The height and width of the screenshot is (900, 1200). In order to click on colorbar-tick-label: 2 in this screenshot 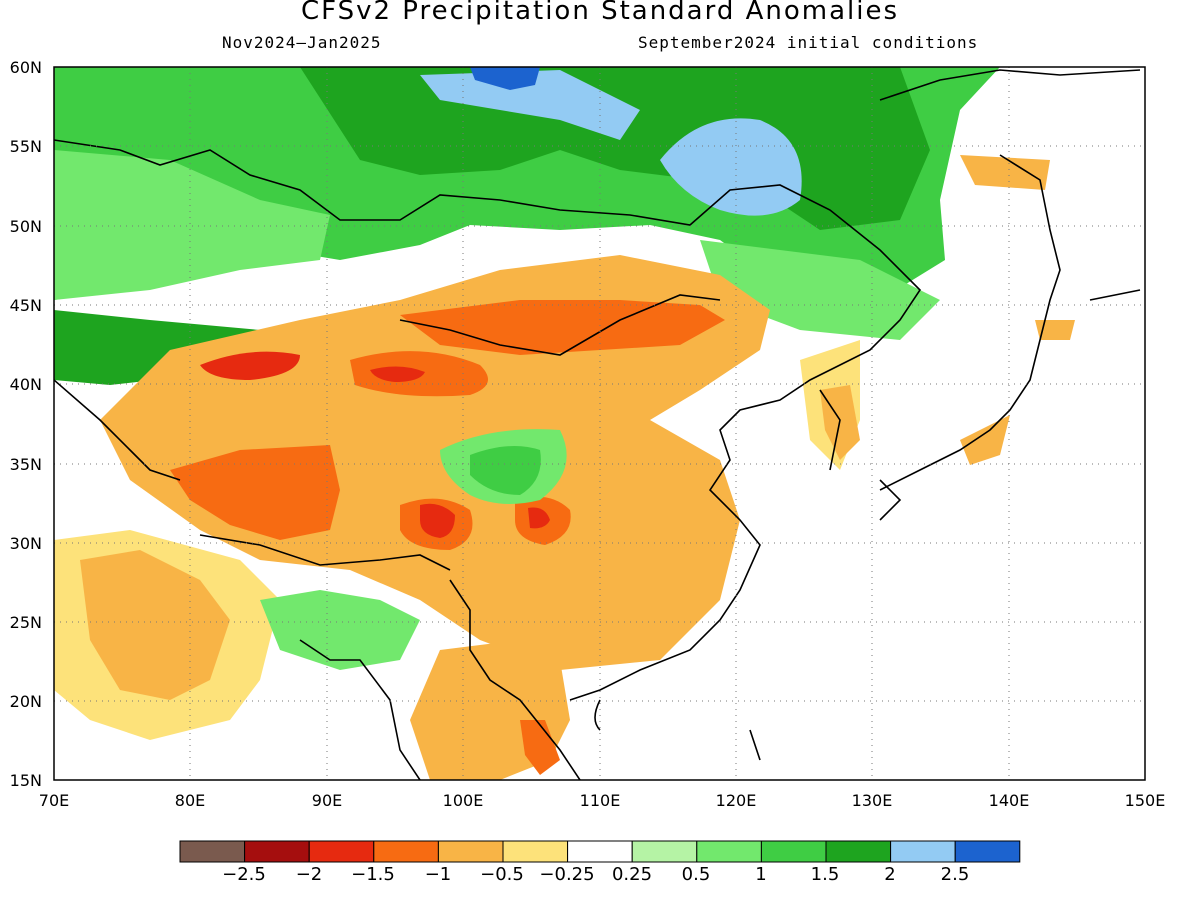, I will do `click(889, 874)`.